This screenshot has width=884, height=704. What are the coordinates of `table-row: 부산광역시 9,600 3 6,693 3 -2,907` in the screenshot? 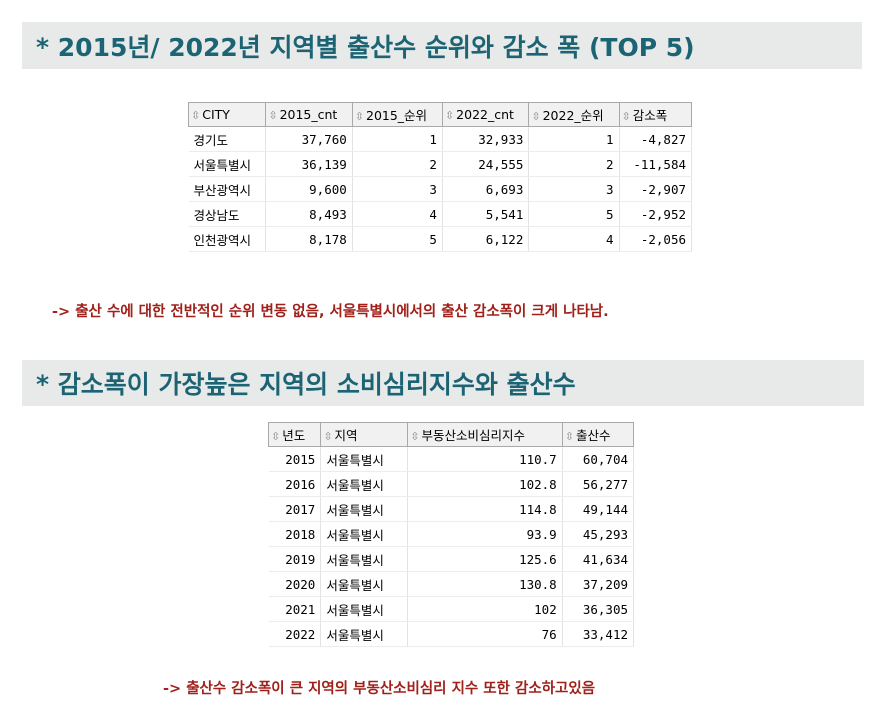 It's located at (440, 189).